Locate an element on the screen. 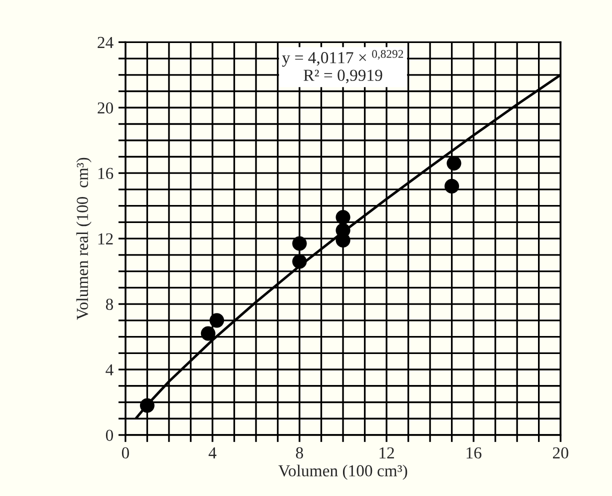  y-tick-label: 8 is located at coordinates (110, 304).